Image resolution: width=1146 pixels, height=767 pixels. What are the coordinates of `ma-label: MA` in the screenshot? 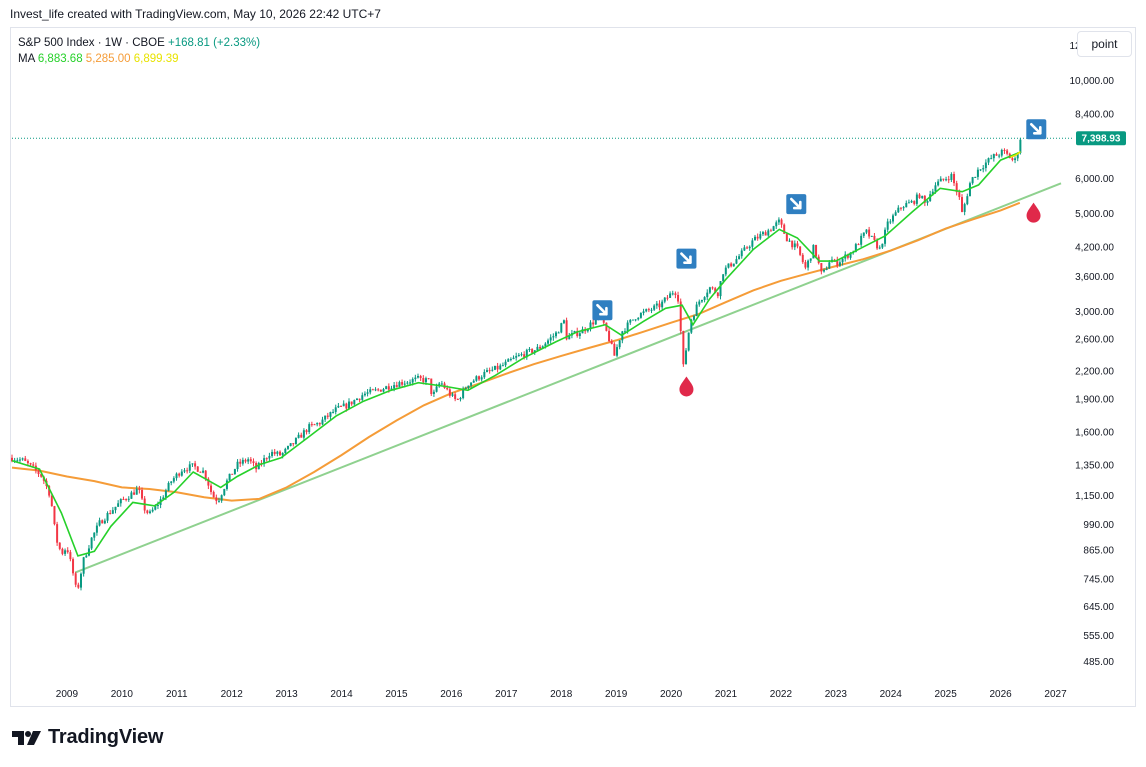 It's located at (26, 59).